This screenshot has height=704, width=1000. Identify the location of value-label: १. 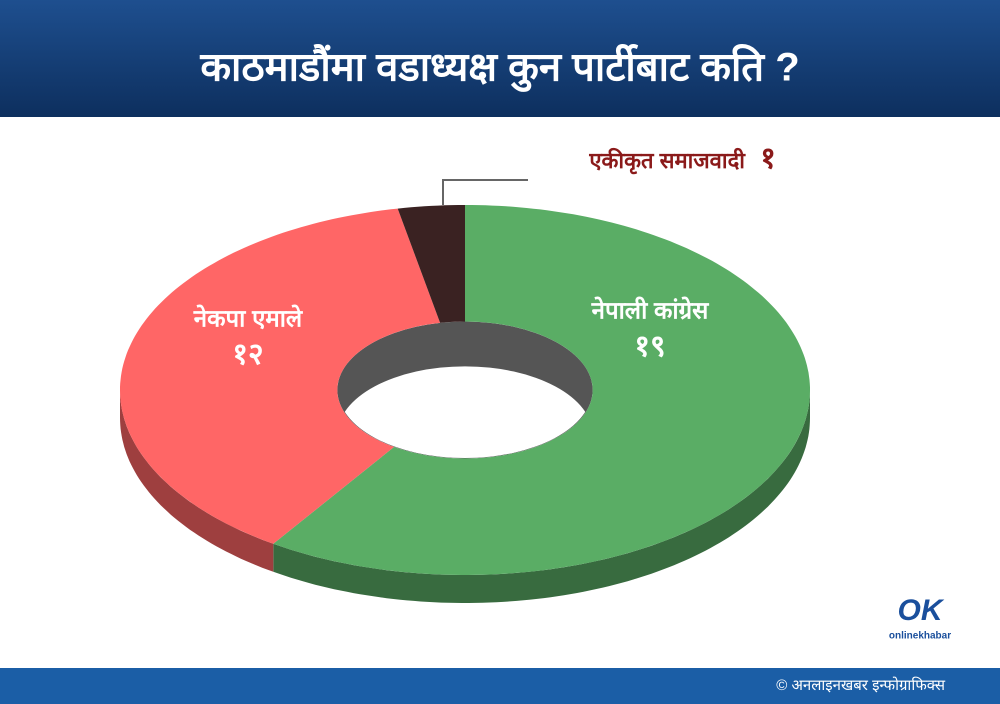
(768, 158).